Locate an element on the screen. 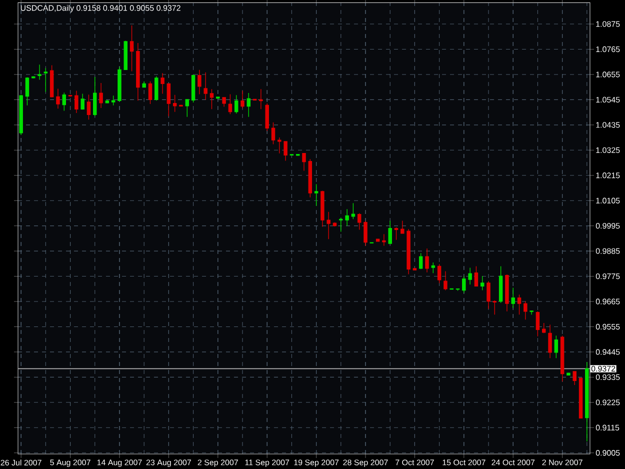 This screenshot has width=625, height=469. x-tick-label: 28 Sep 2007 is located at coordinates (365, 463).